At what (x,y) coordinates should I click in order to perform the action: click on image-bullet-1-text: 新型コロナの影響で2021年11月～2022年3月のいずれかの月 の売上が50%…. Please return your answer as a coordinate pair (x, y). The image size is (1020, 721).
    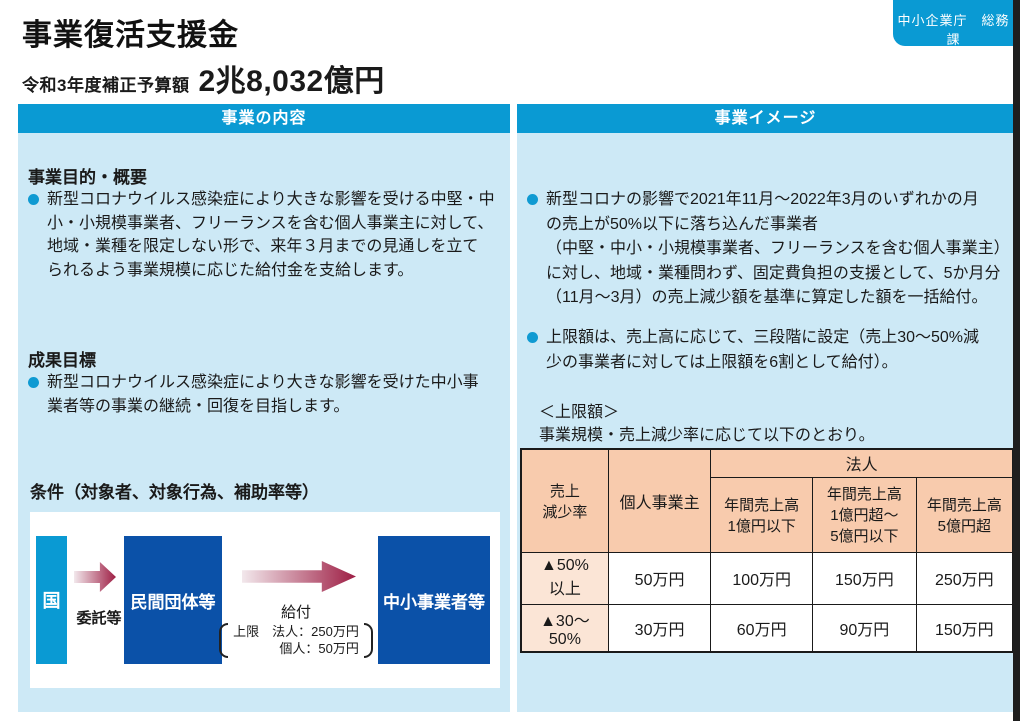
    Looking at the image, I should click on (778, 248).